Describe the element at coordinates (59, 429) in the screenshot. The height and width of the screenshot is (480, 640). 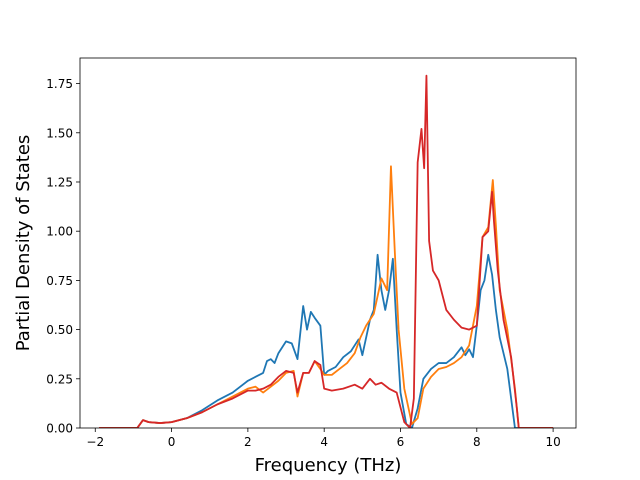
I see `y-tick-label: 0.00` at that location.